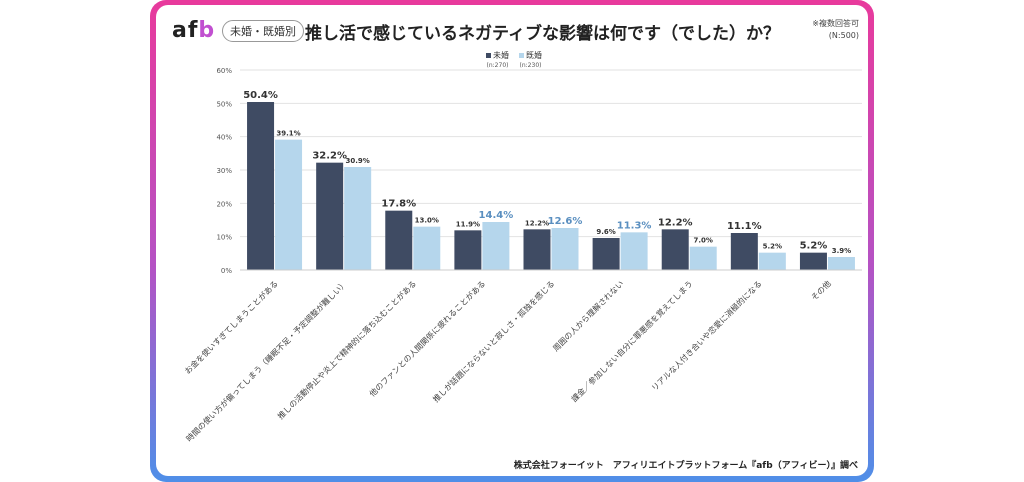  What do you see at coordinates (329, 156) in the screenshot?
I see `data-label: 32.2%` at bounding box center [329, 156].